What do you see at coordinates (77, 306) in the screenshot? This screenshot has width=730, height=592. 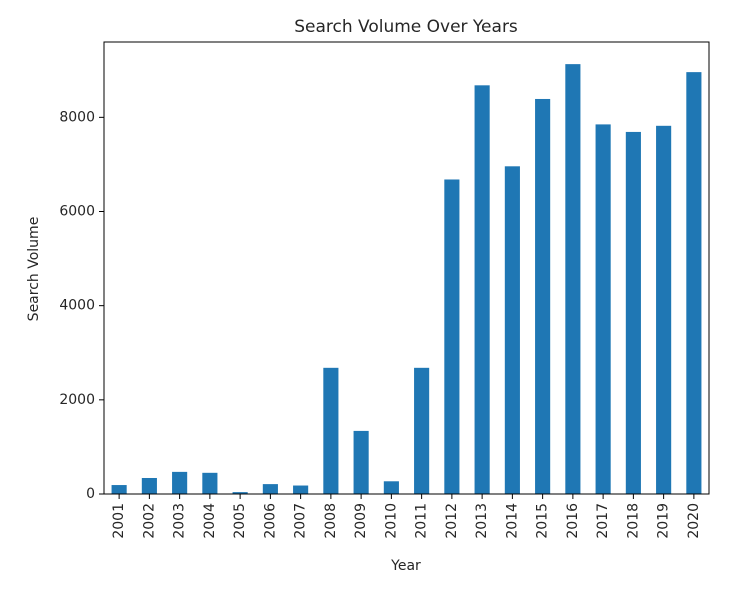 I see `y-tick-label: 4000` at bounding box center [77, 306].